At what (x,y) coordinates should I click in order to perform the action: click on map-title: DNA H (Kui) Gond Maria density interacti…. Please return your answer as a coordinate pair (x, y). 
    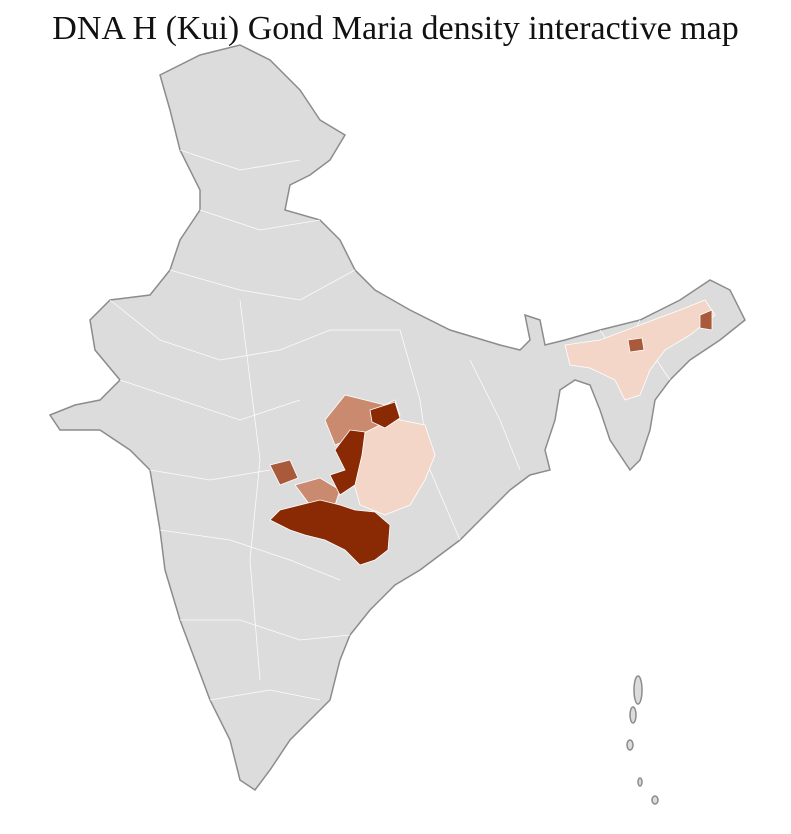
    Looking at the image, I should click on (395, 28).